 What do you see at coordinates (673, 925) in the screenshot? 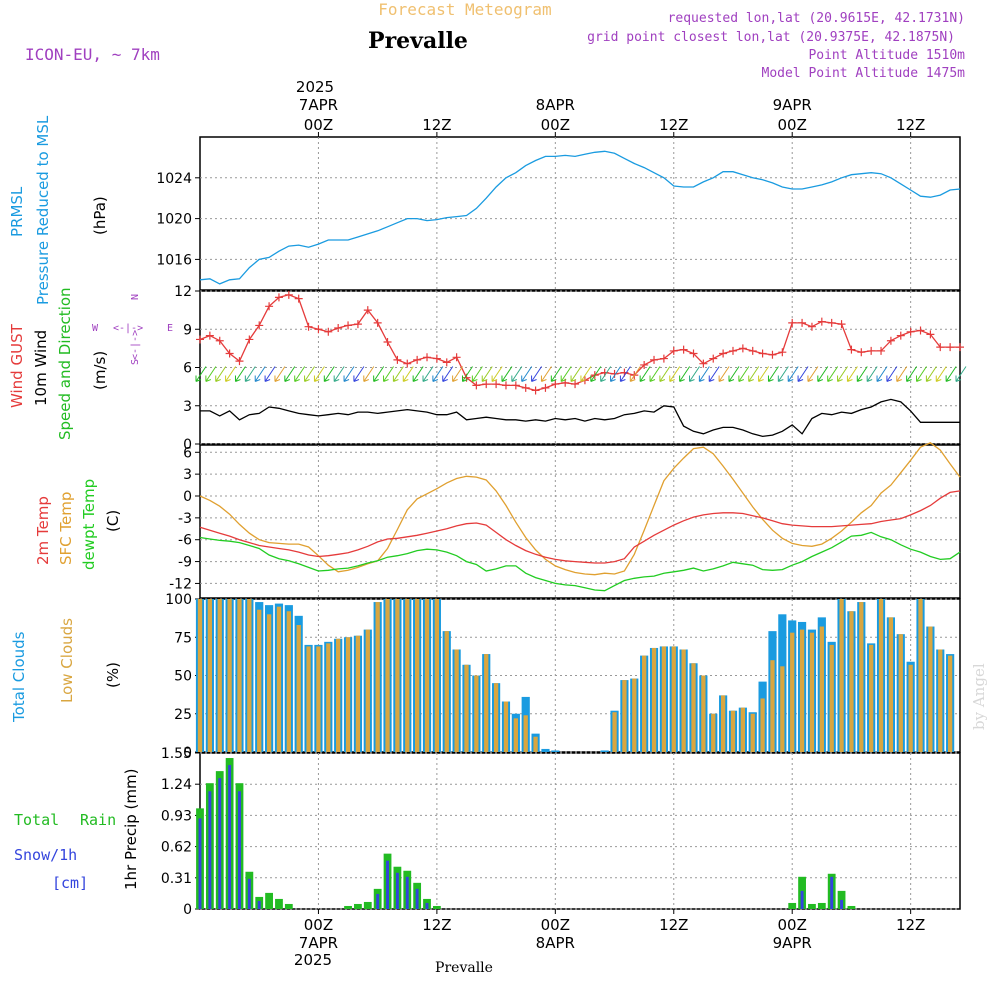
I see `bottom-time-label-3: 12Z` at bounding box center [673, 925].